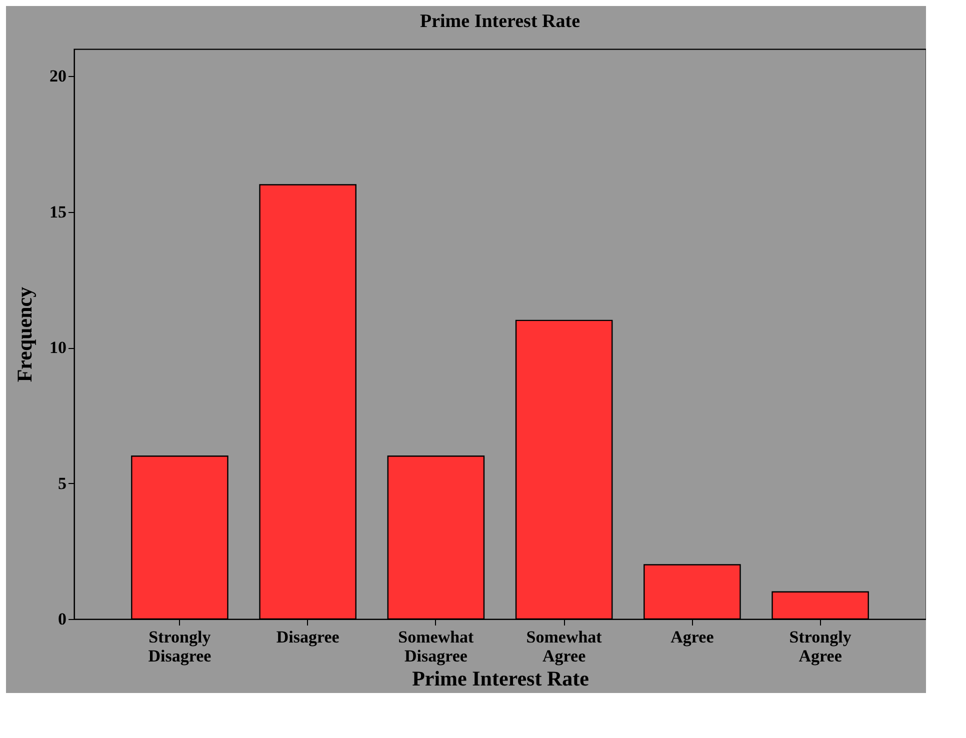  What do you see at coordinates (180, 647) in the screenshot?
I see `x-tick-label: Strongly Disagree` at bounding box center [180, 647].